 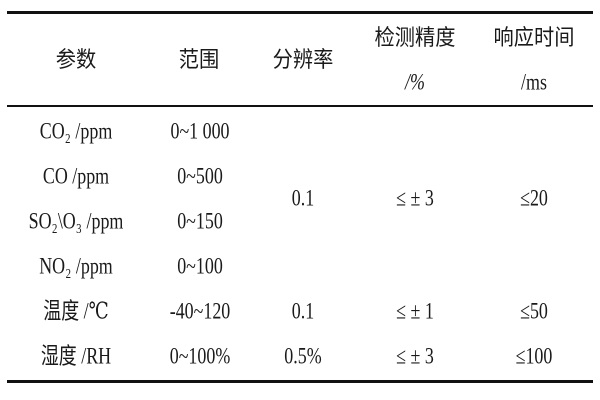 I want to click on cell-range: 0~100, so click(x=200, y=266).